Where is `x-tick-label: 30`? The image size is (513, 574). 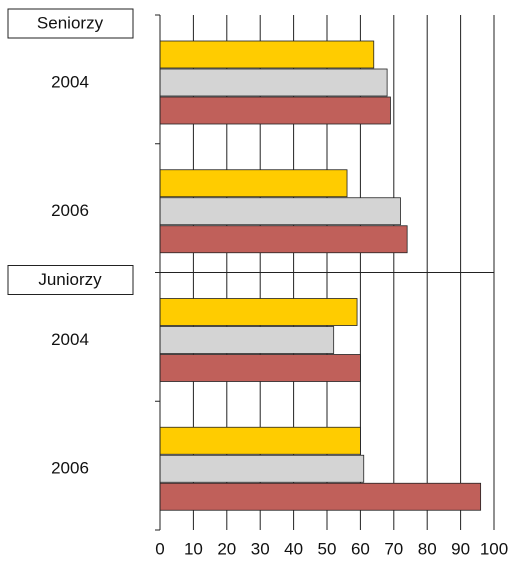
x-tick-label: 30 is located at coordinates (260, 548).